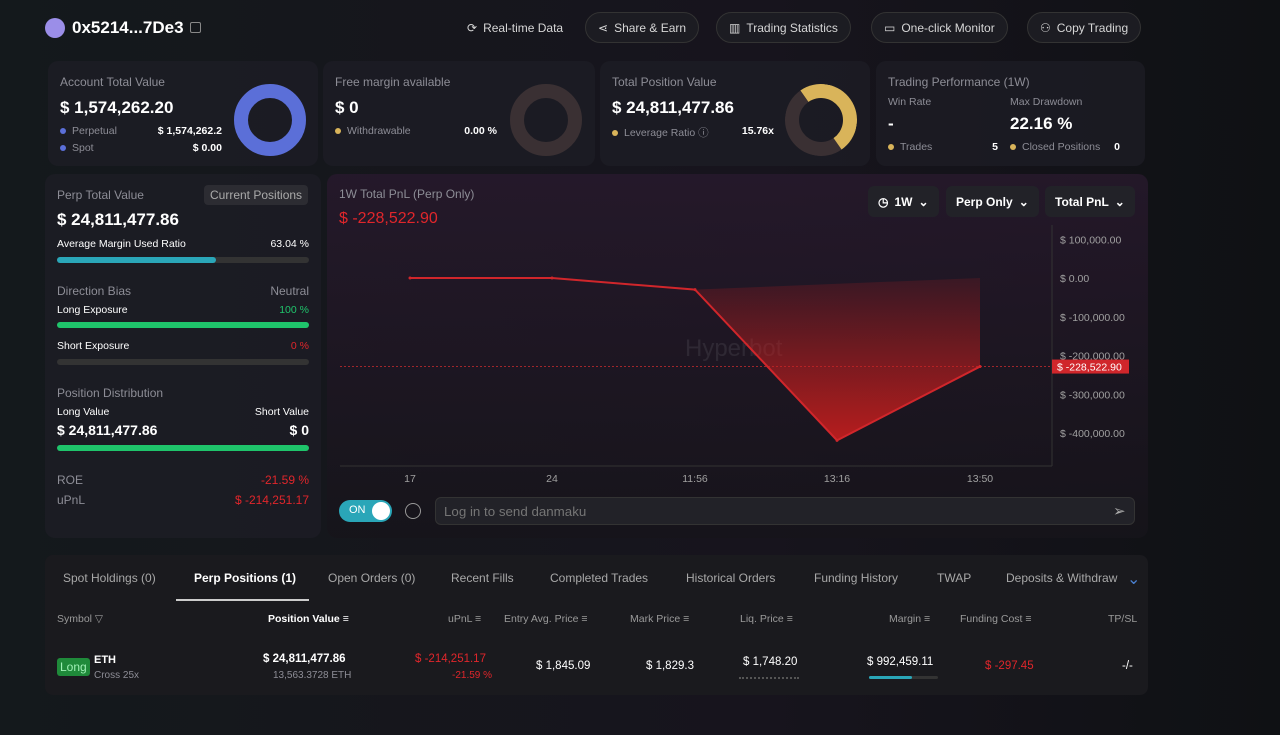 This screenshot has width=1280, height=735. What do you see at coordinates (603, 27) in the screenshot?
I see `share-icon: ⋖` at bounding box center [603, 27].